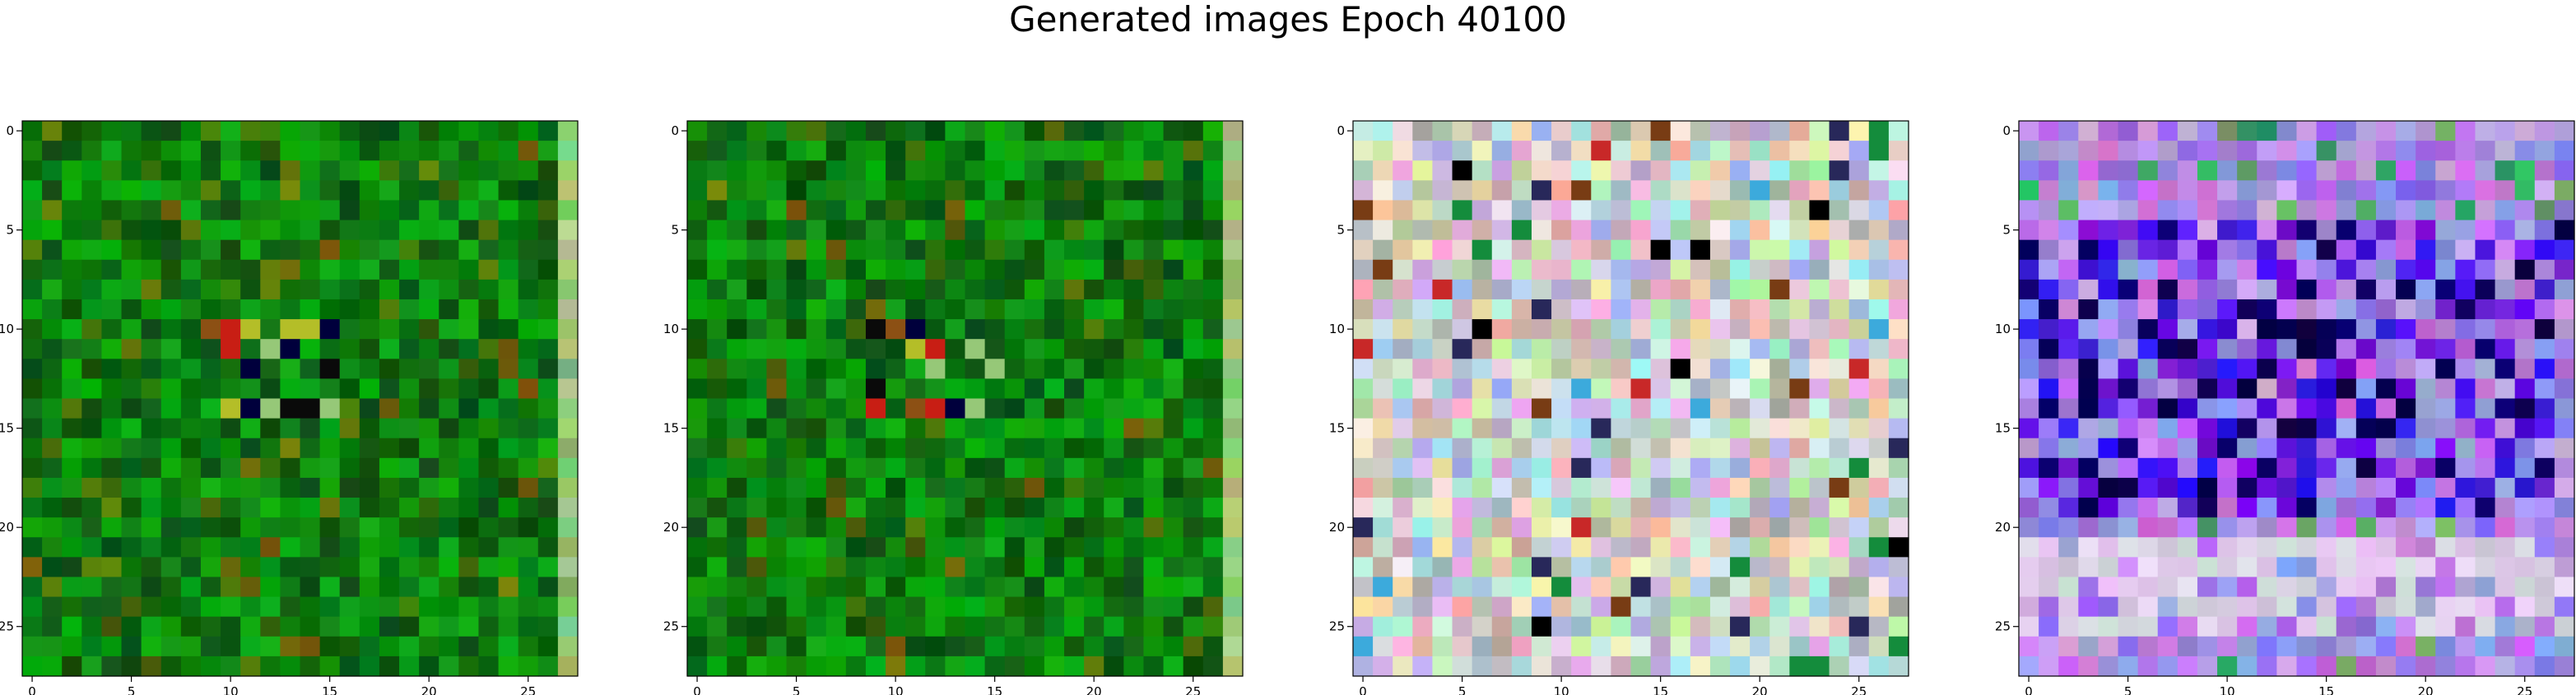  I want to click on y-tick-label: 10, so click(671, 329).